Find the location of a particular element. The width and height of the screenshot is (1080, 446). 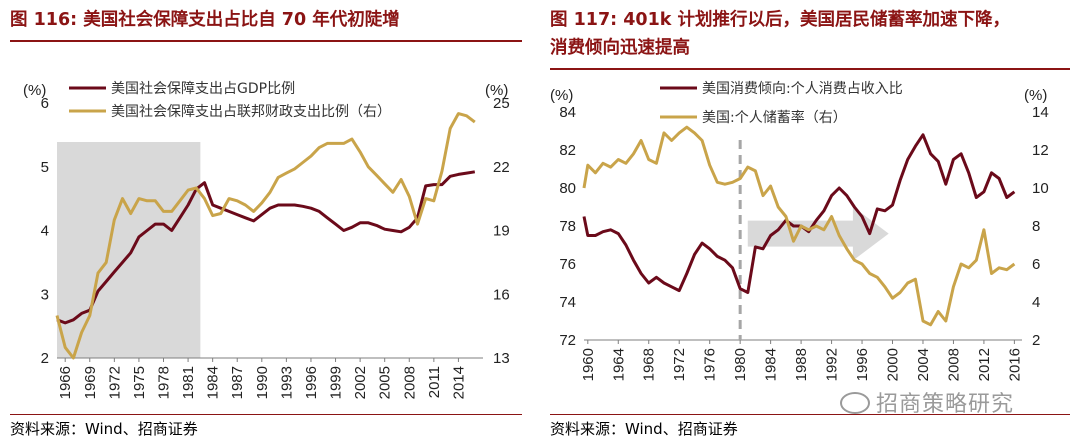

x-axis-tick-label: 1969 is located at coordinates (90, 382).